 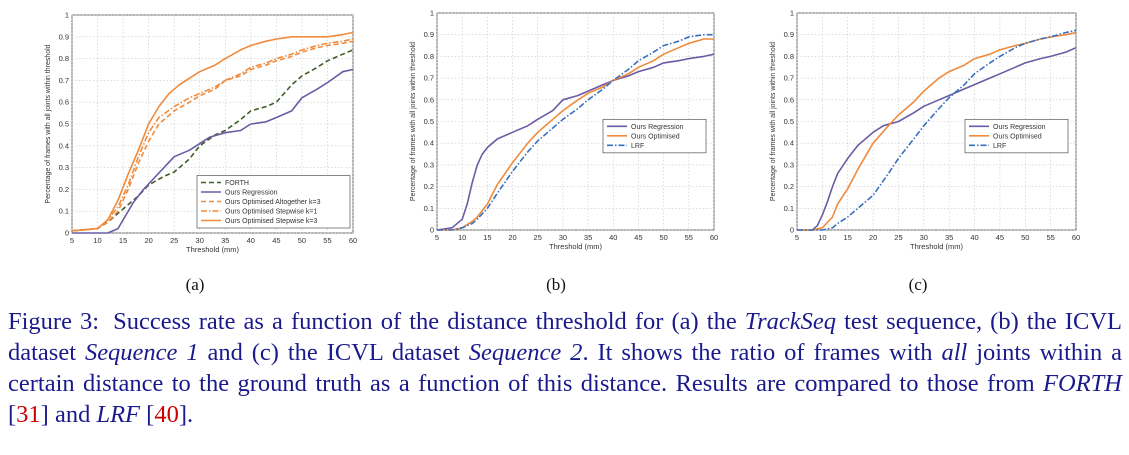 What do you see at coordinates (898, 237) in the screenshot?
I see `x-tick-label: 25` at bounding box center [898, 237].